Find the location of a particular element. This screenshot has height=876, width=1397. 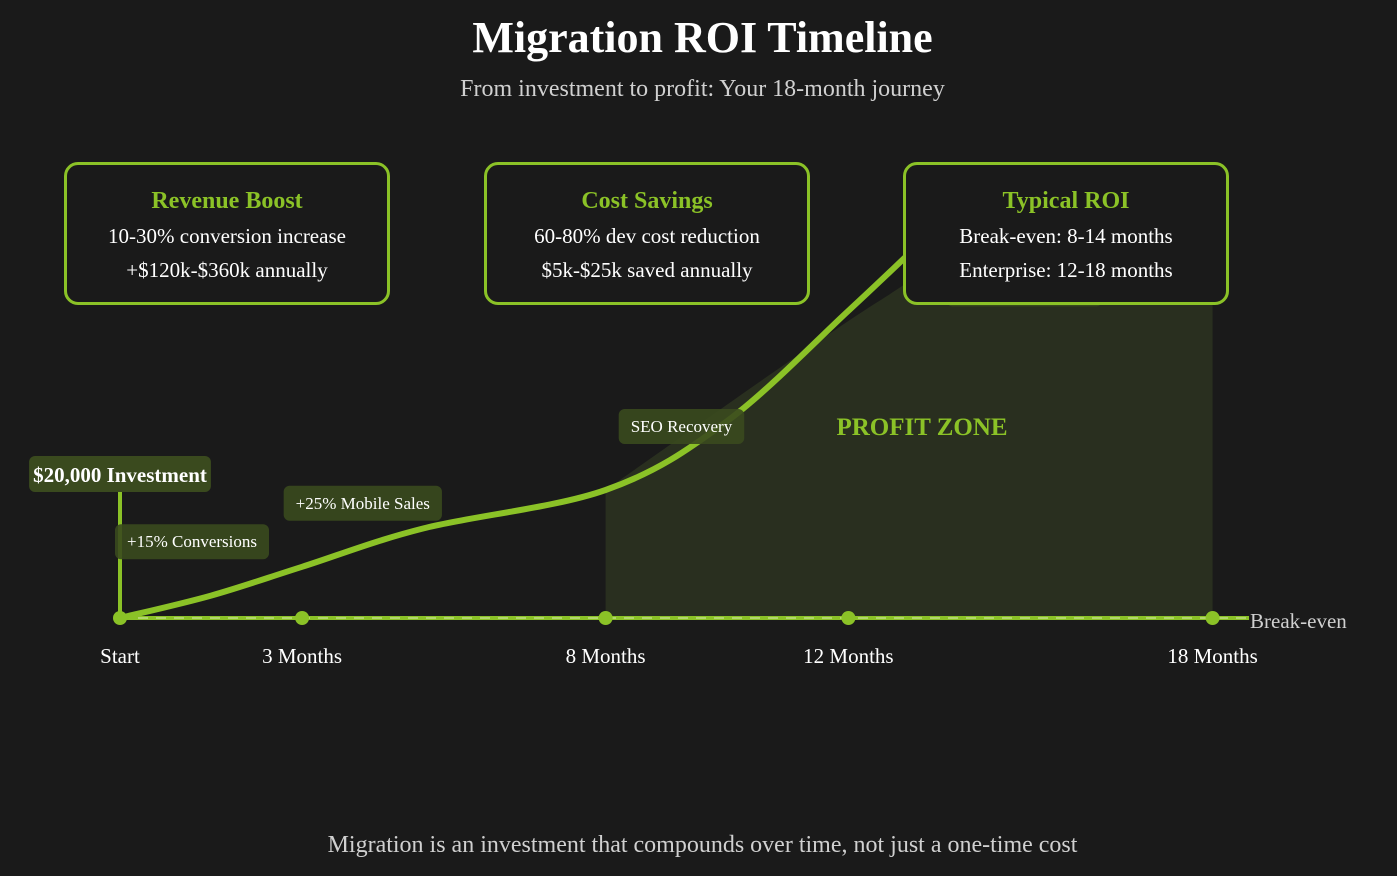

investment-label-pill is located at coordinates (120, 474).